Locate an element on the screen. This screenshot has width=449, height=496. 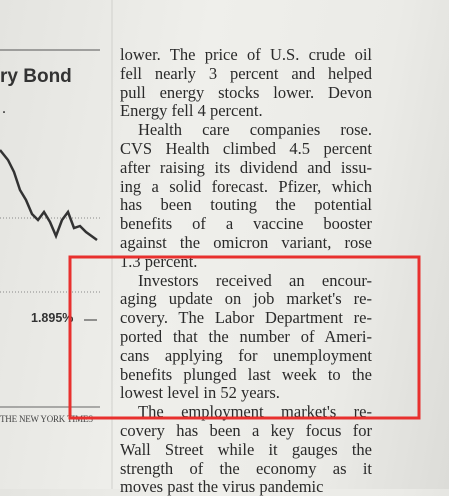
text-line: Health care companies rose. is located at coordinates (255, 130).